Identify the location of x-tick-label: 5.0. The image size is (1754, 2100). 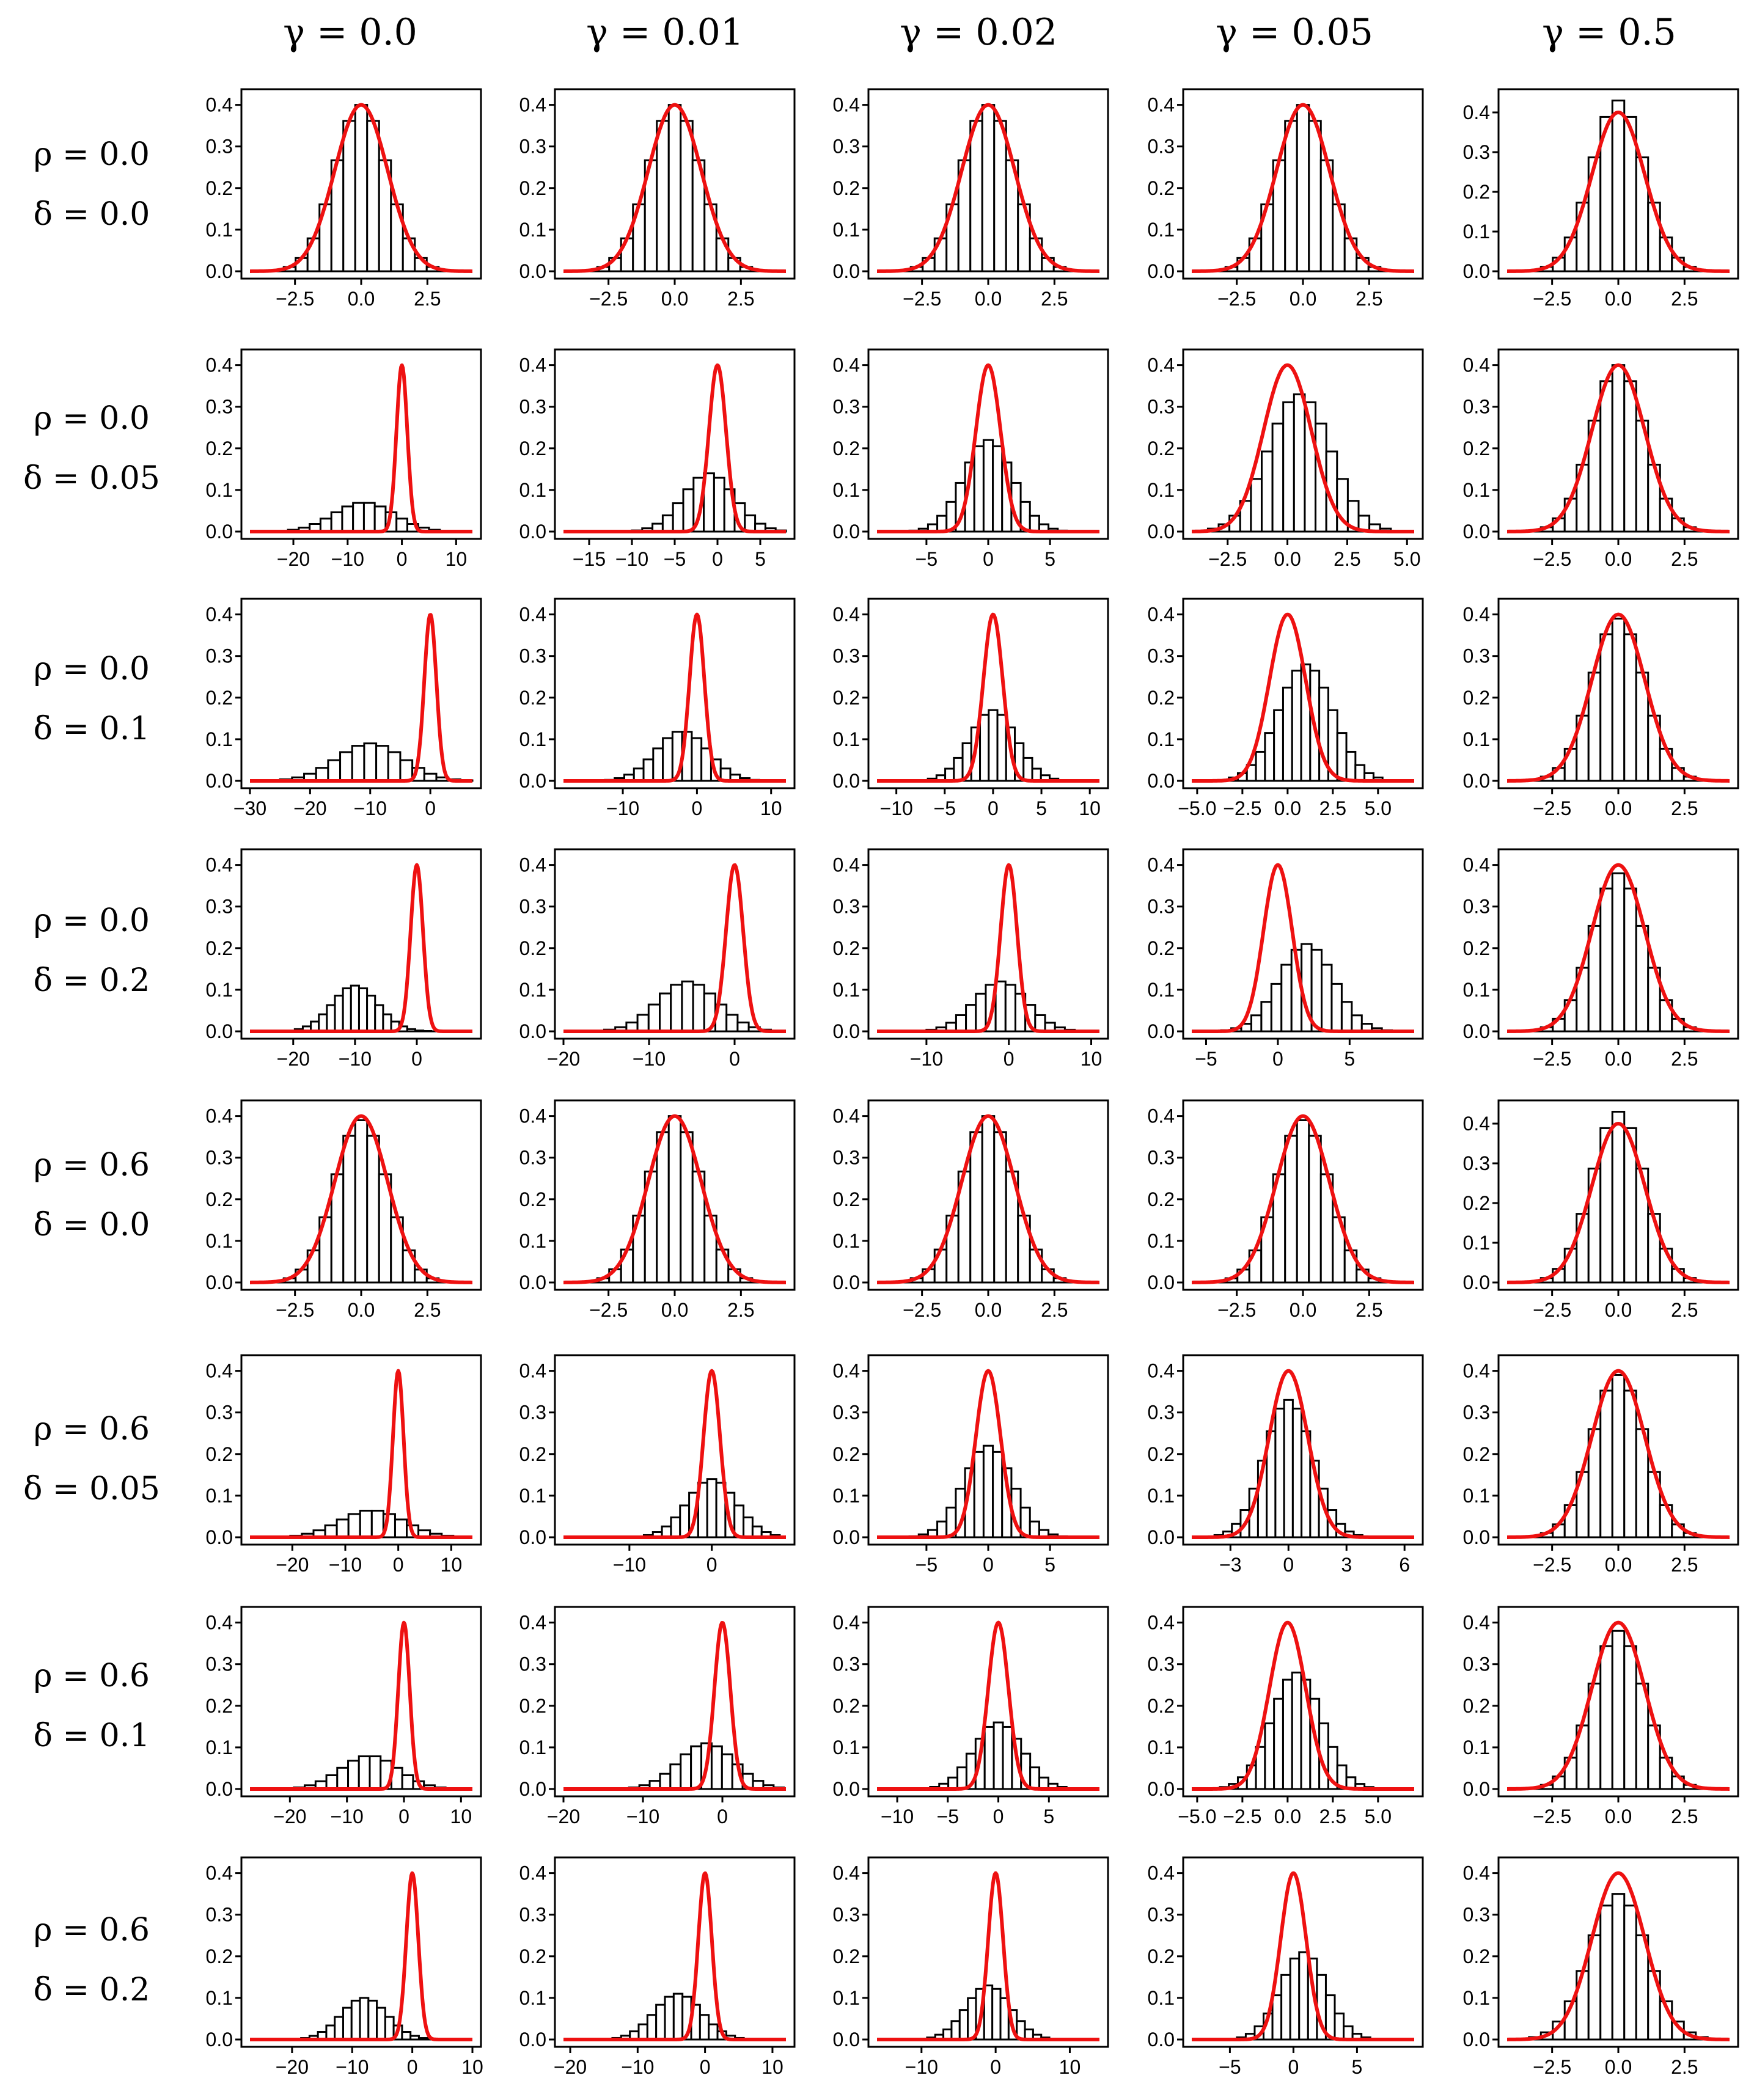
(1378, 808).